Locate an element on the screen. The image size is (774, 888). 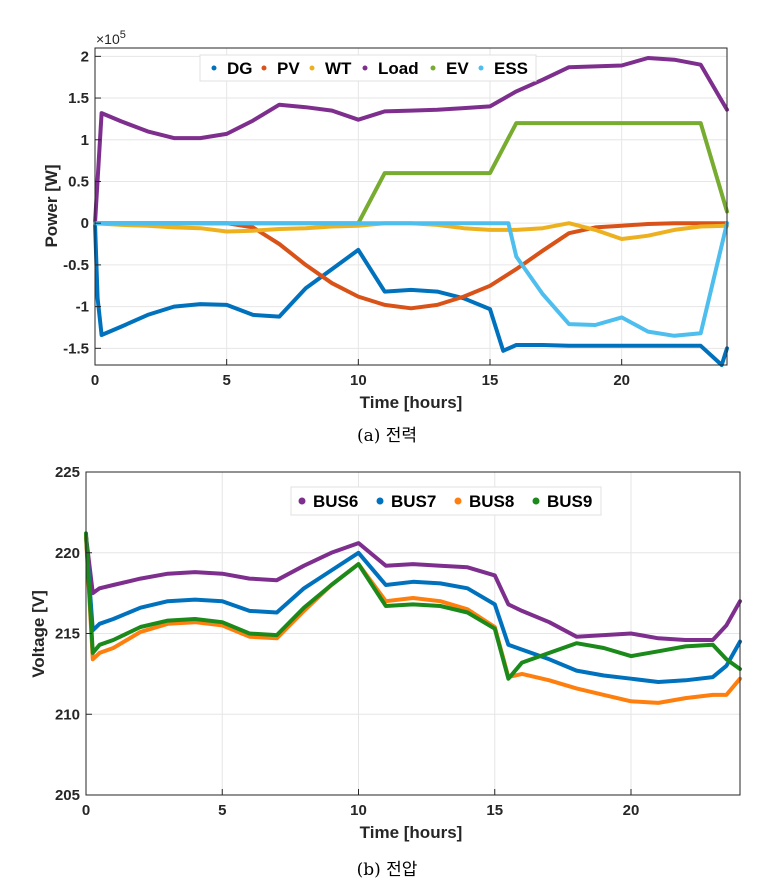
power-legend-marker-load is located at coordinates (365, 68).